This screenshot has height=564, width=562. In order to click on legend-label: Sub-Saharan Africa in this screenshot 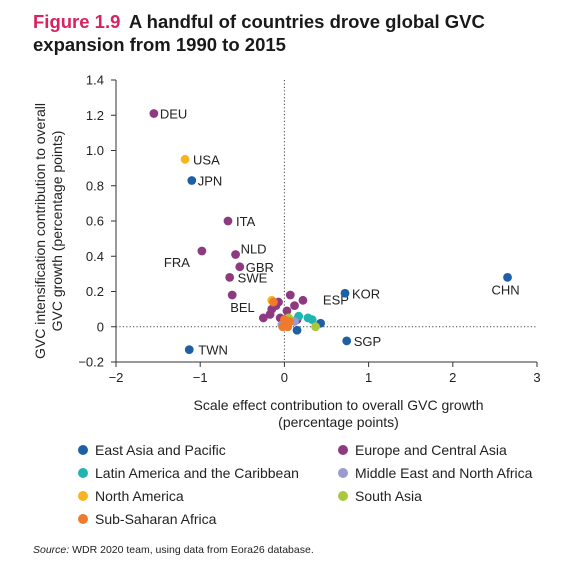, I will do `click(156, 519)`.